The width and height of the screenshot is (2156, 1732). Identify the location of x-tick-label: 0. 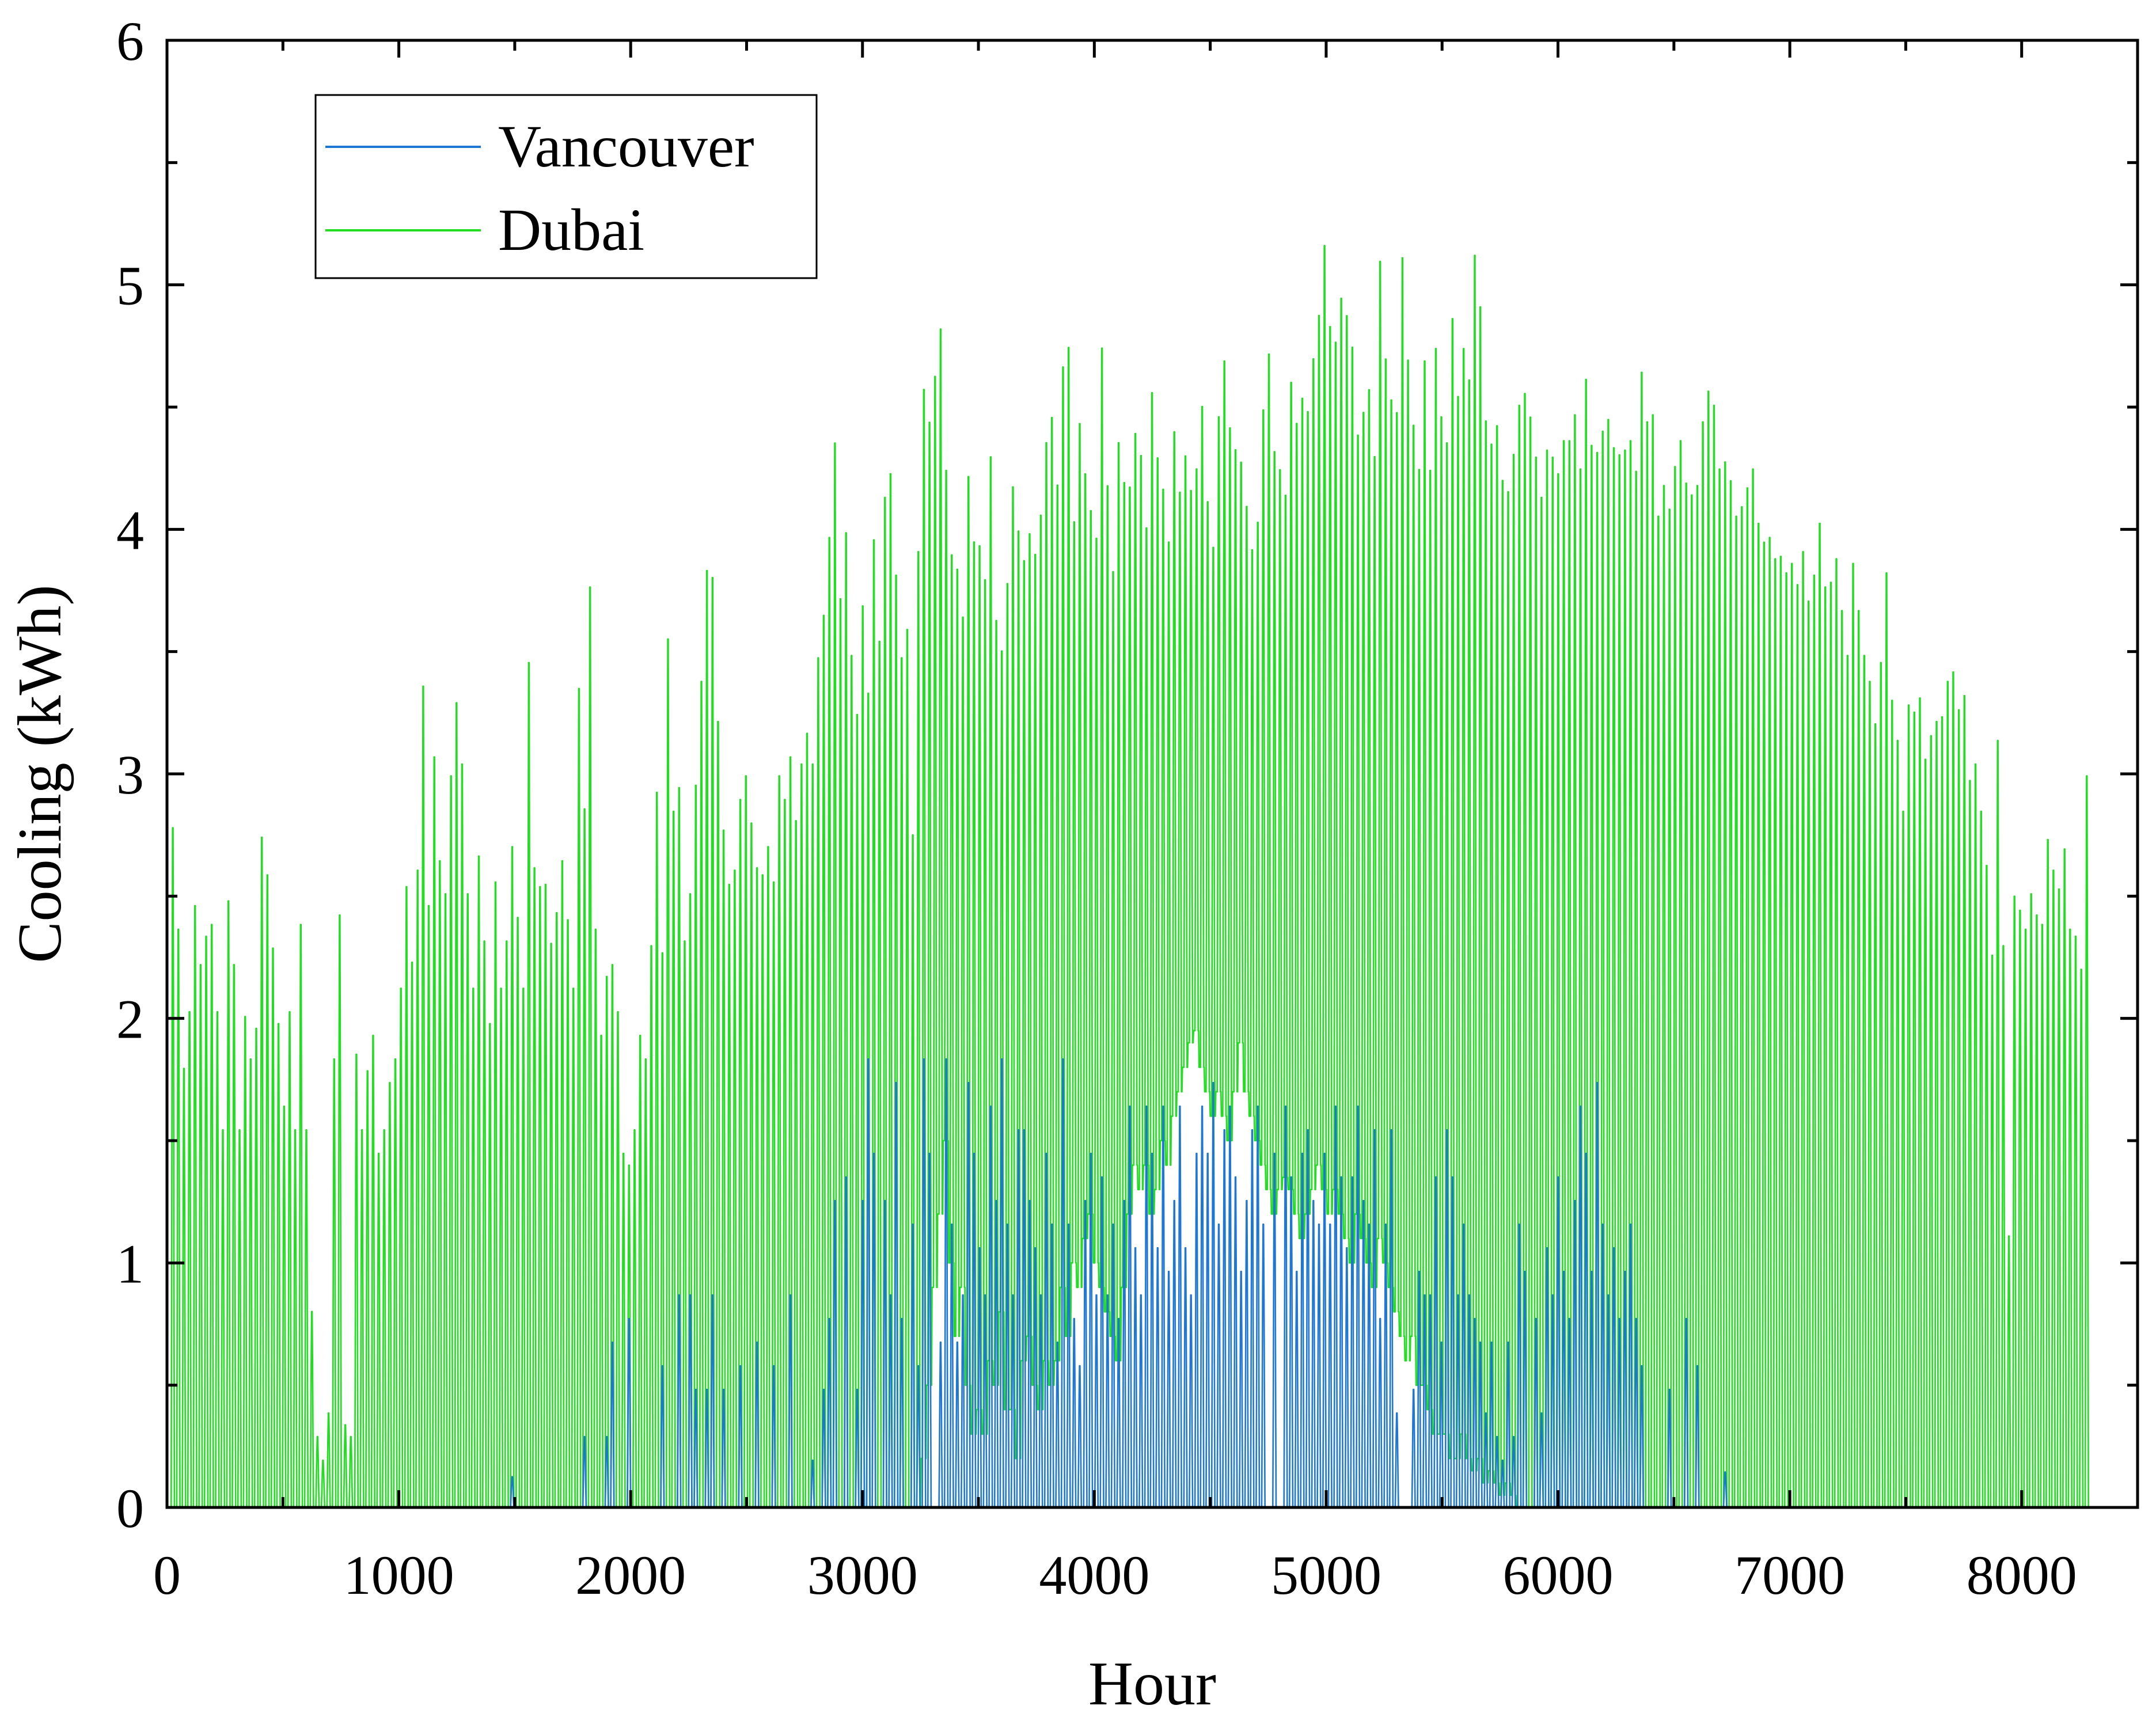
(167, 1575).